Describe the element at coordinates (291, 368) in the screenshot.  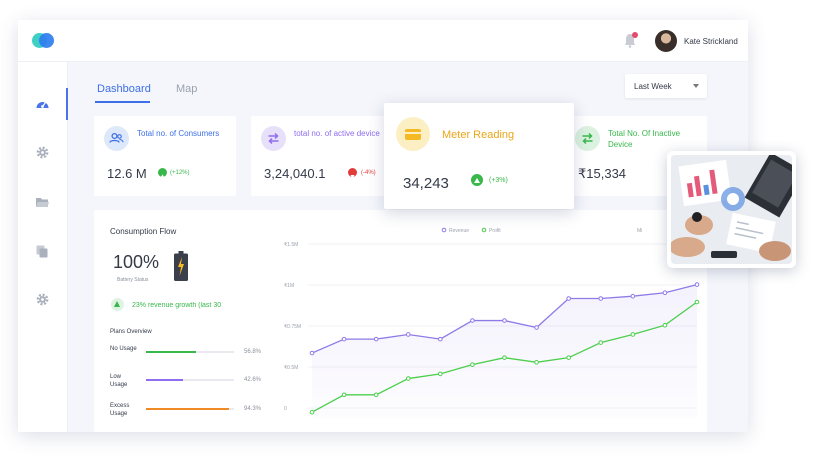
I see `y-tick-label: ₹0.5M` at that location.